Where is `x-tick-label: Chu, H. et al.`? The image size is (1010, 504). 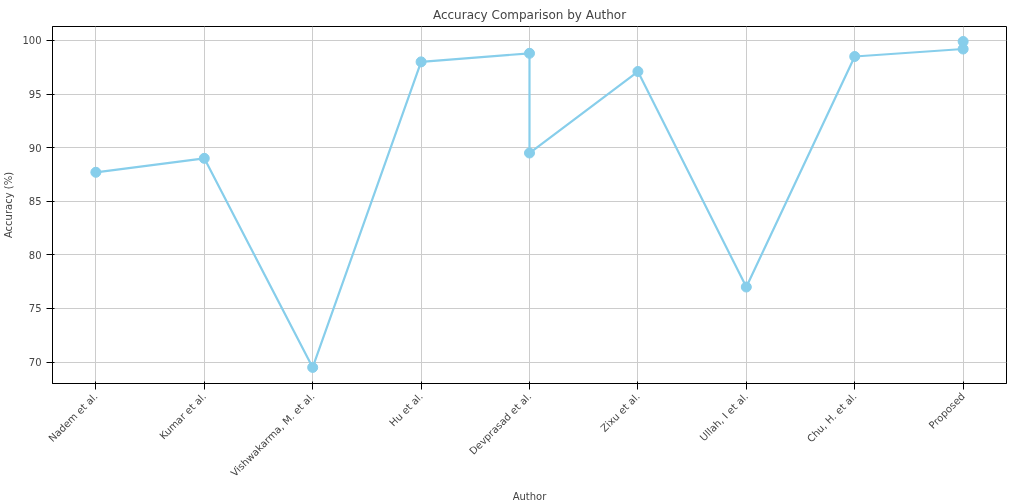
x-tick-label: Chu, H. et al. is located at coordinates (831, 417).